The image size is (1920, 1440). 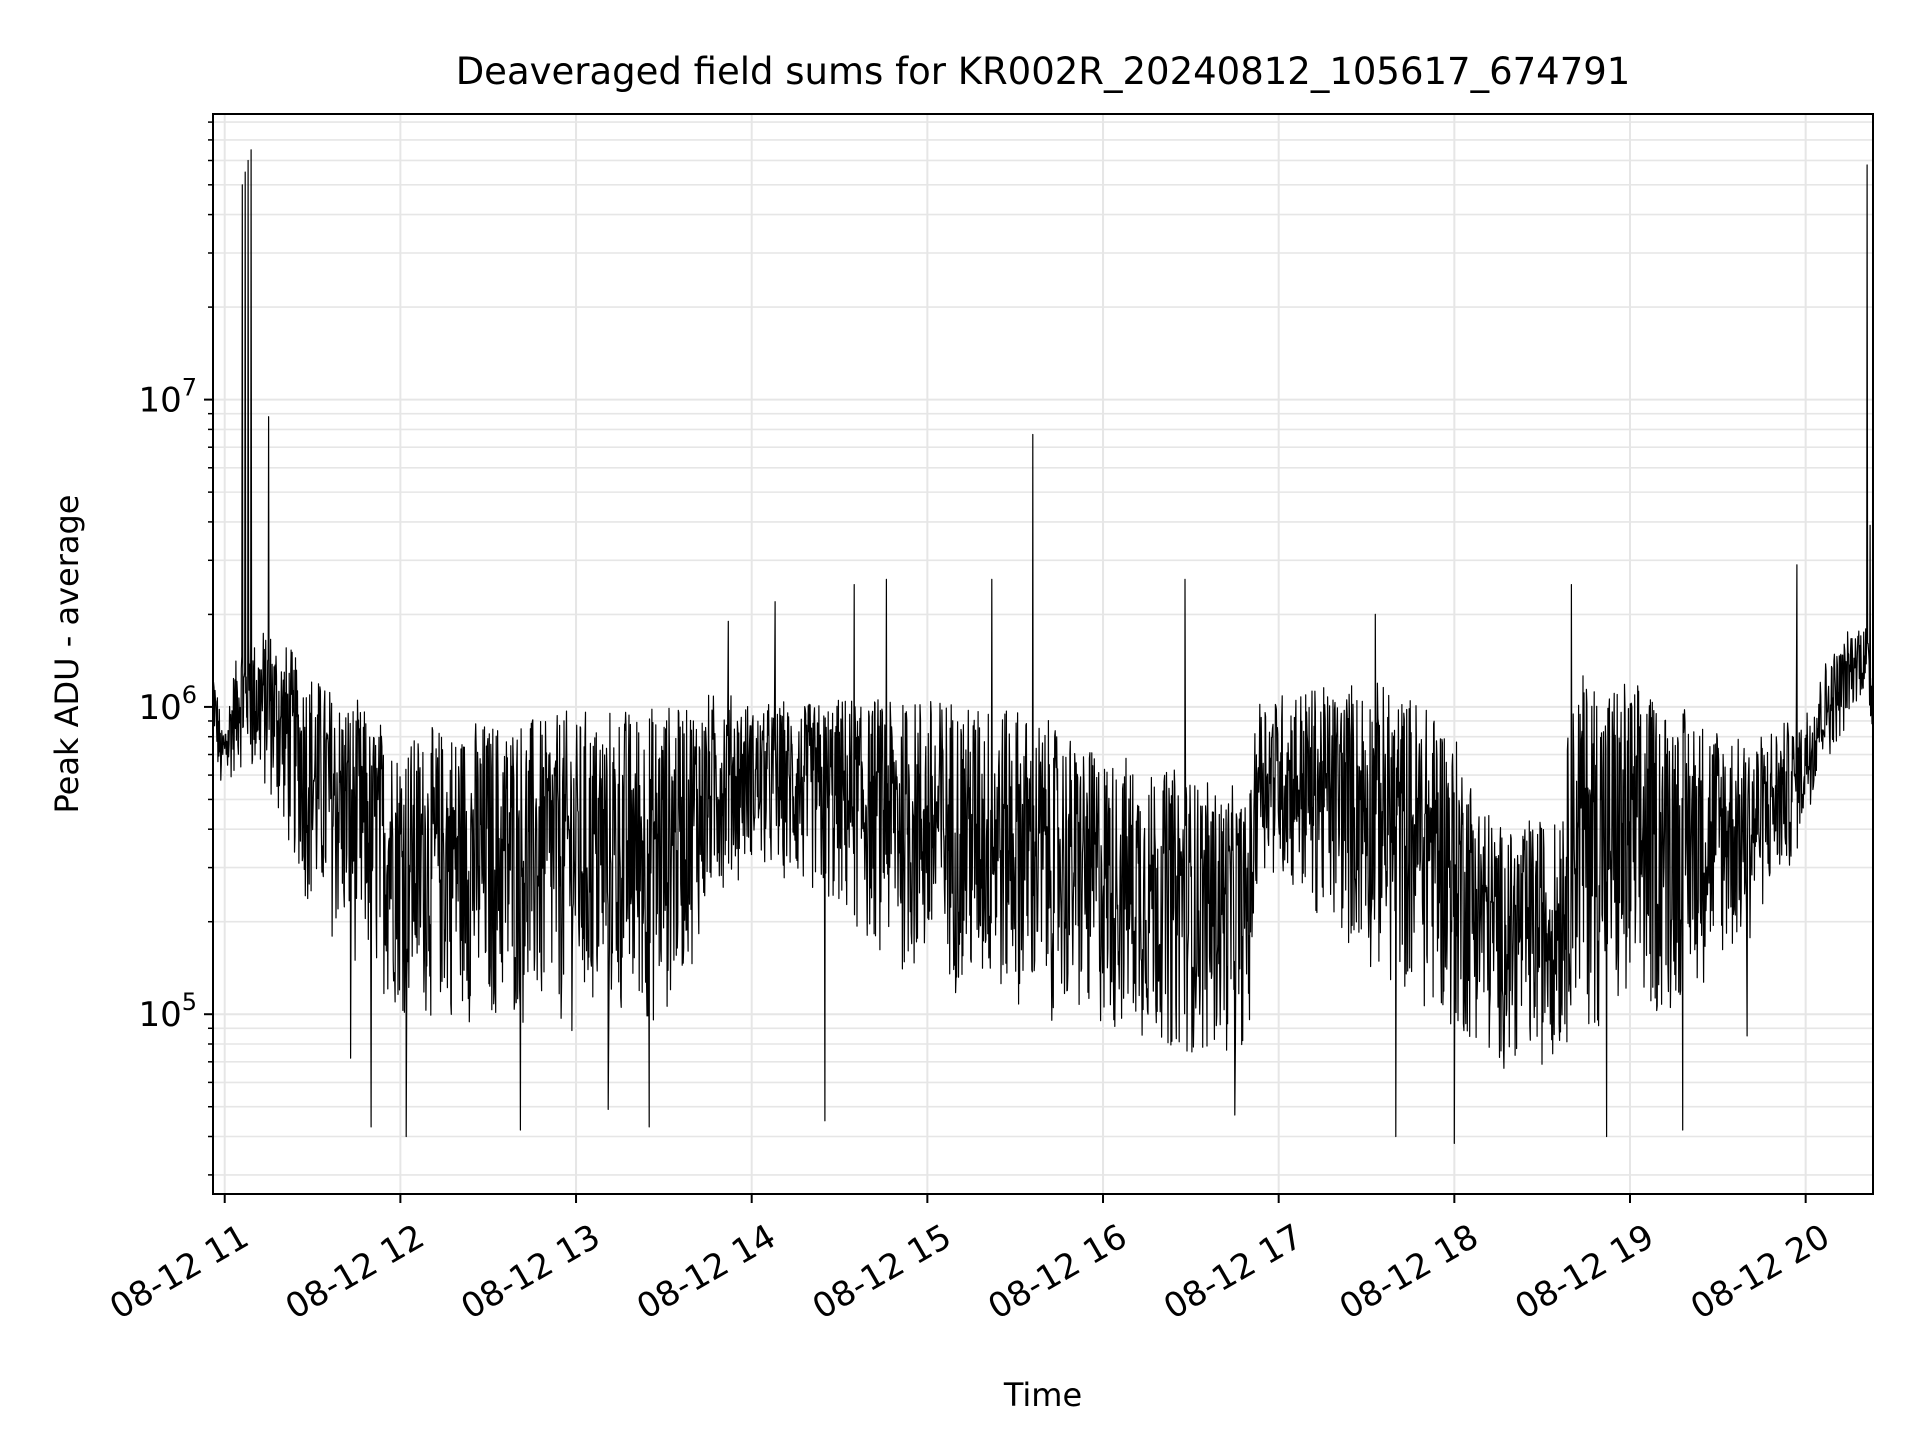 I want to click on y-tick-label: 10⁷, so click(x=167, y=397).